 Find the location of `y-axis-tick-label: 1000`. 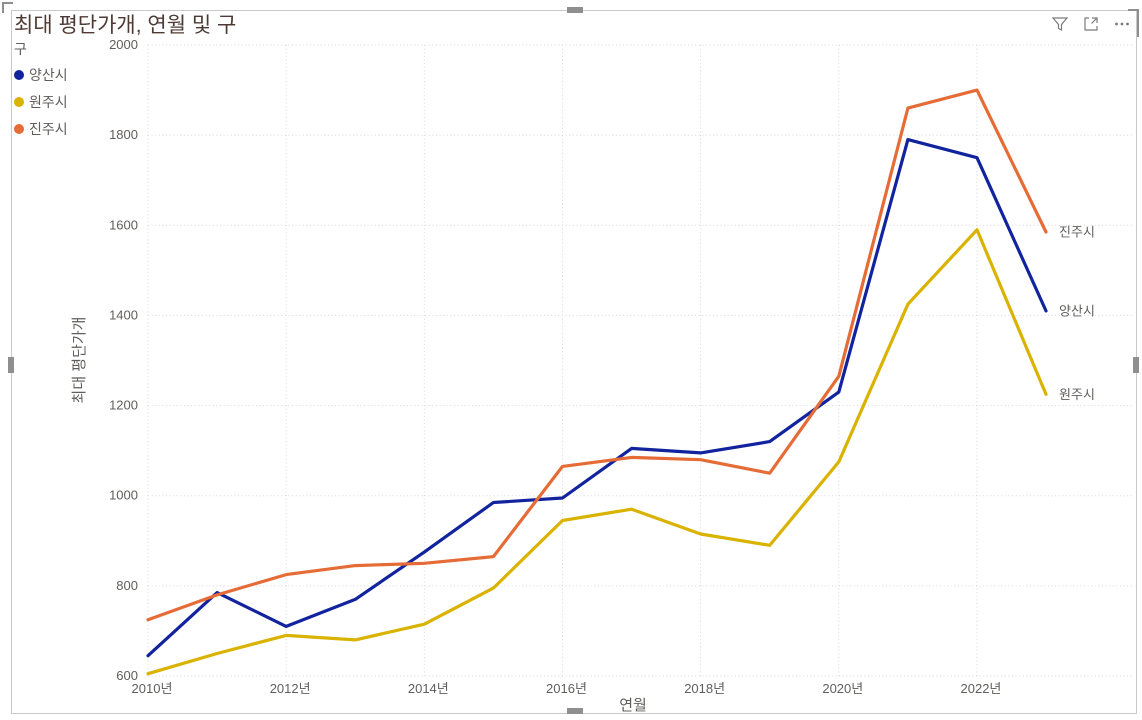

y-axis-tick-label: 1000 is located at coordinates (123, 495).